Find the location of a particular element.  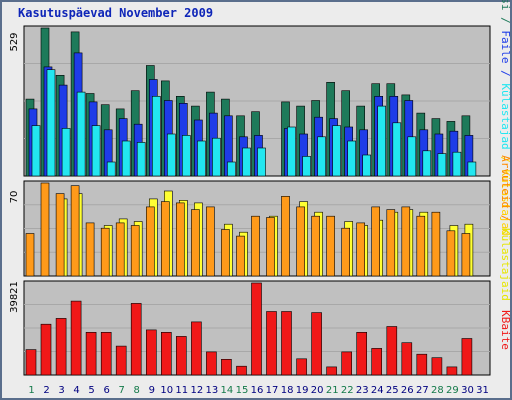

bar-külastajad-22 is located at coordinates (352, 158).